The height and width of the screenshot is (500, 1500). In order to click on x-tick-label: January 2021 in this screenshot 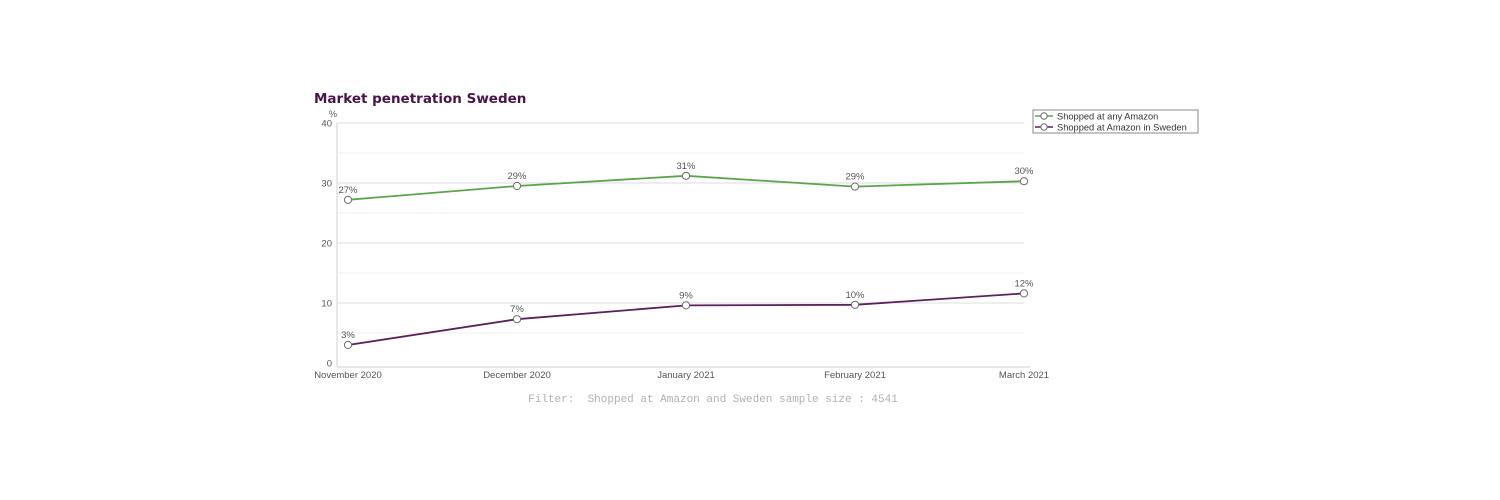, I will do `click(686, 375)`.